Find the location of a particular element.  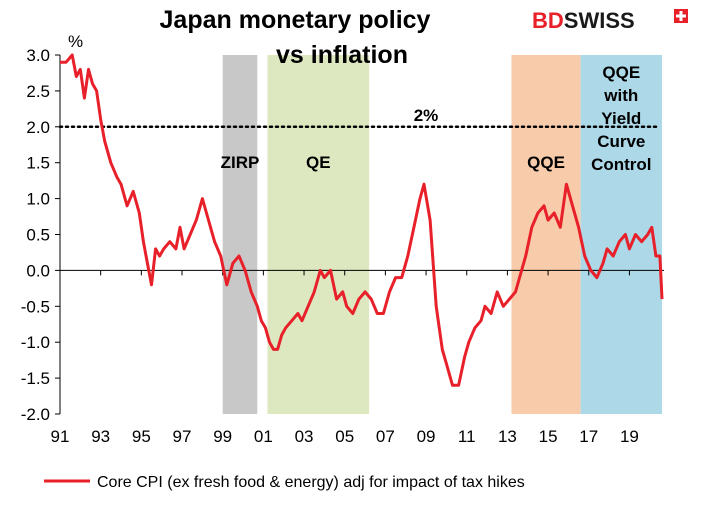

x-tick-label: 01 is located at coordinates (263, 436).